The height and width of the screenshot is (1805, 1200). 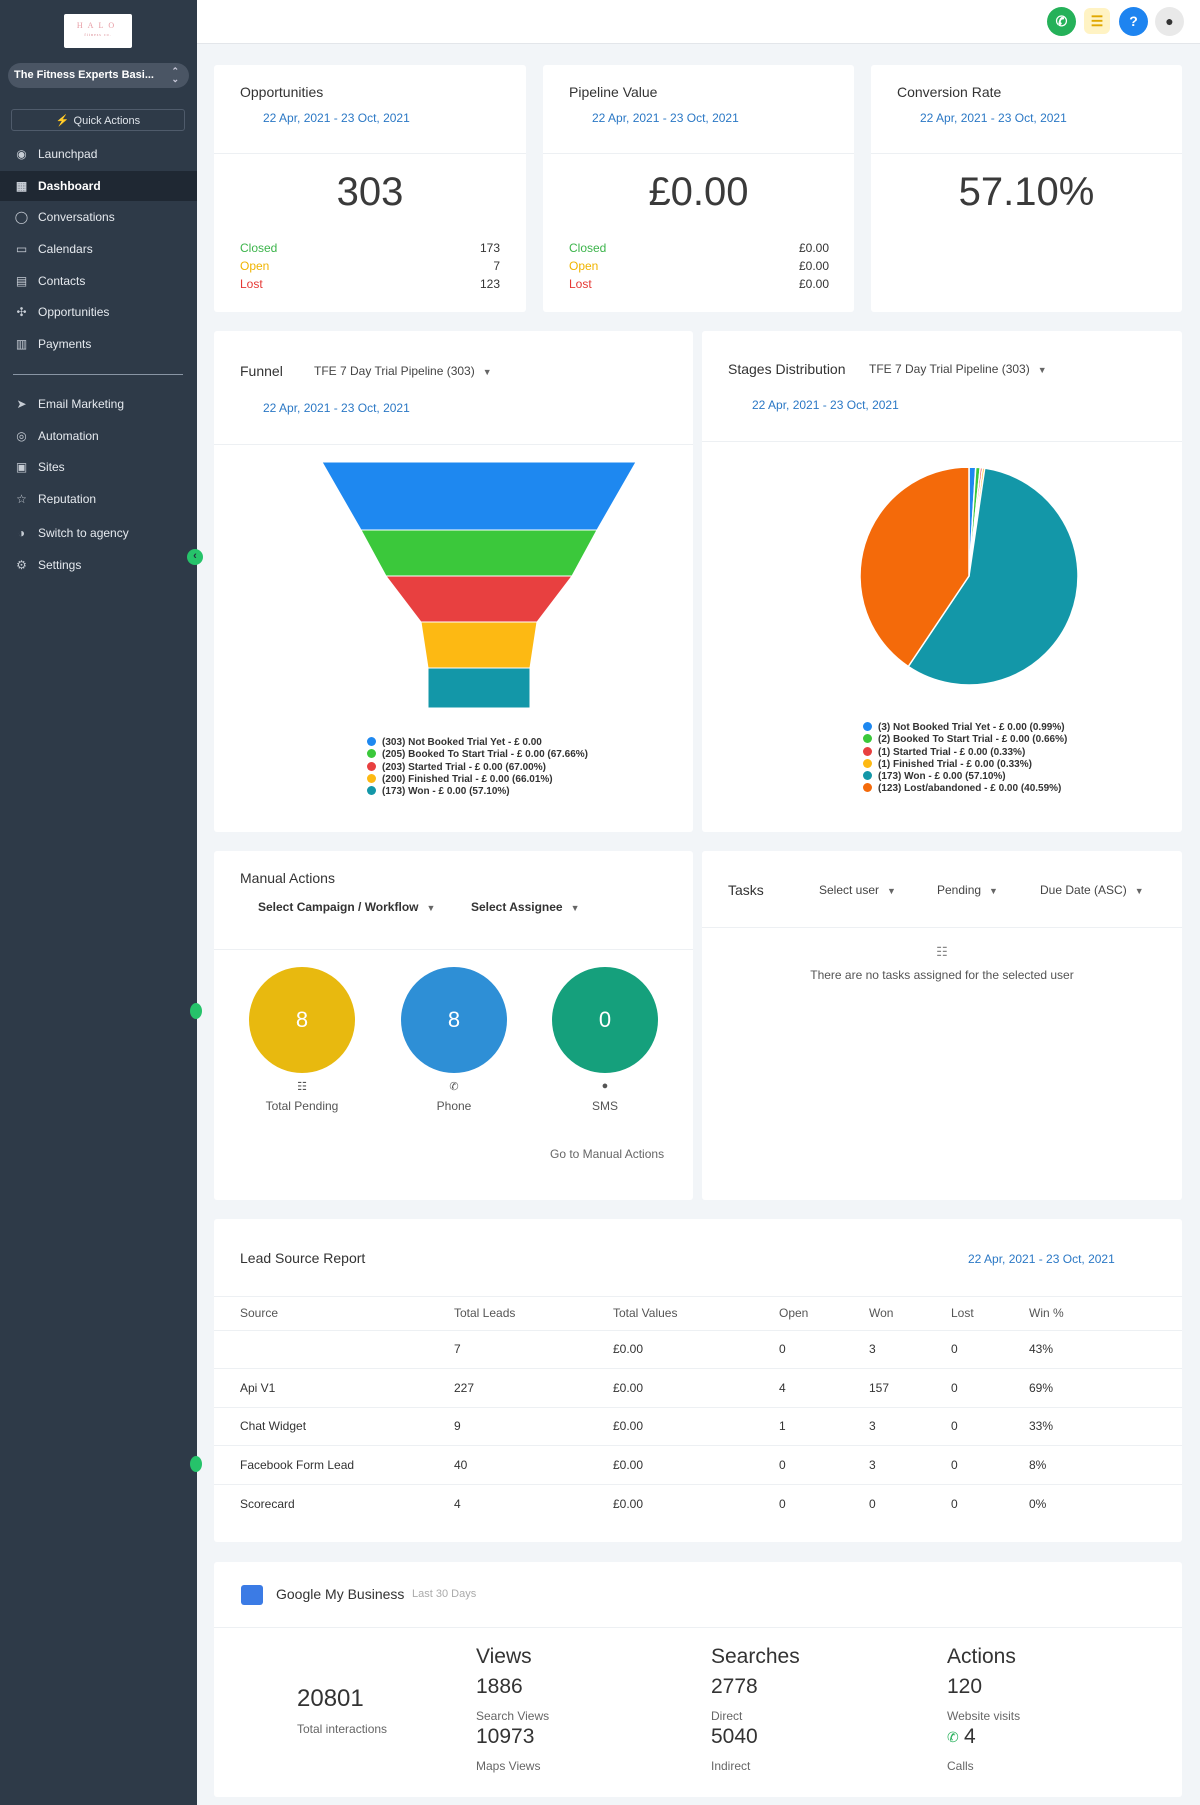 I want to click on column-header: Total Values, so click(x=645, y=1312).